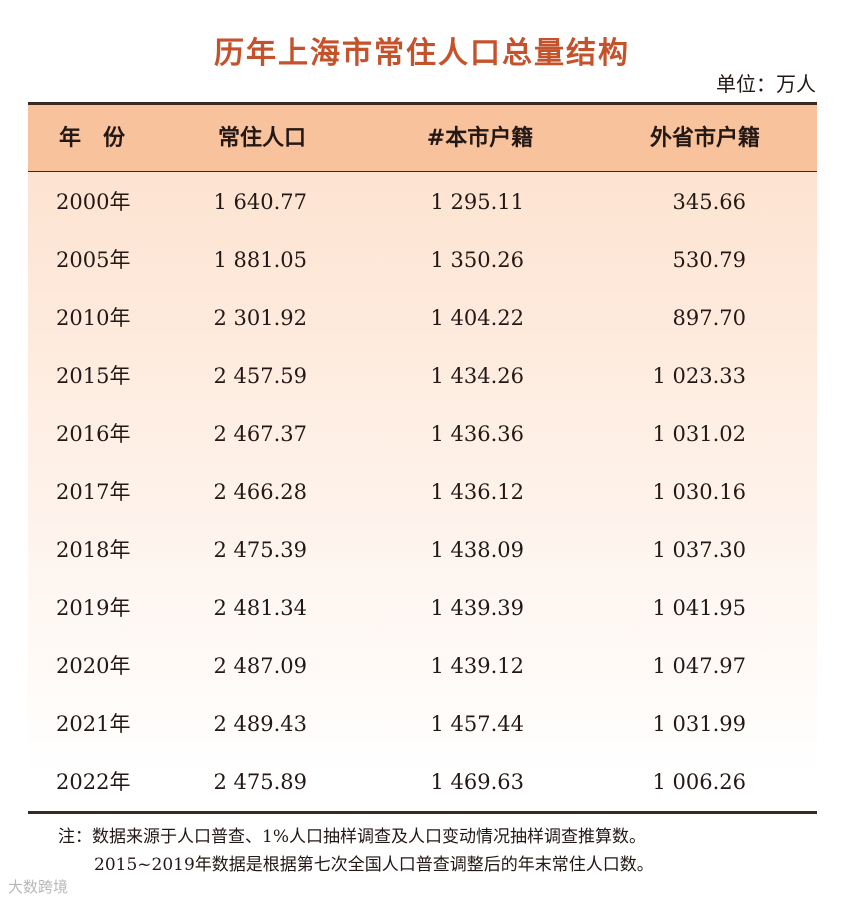 This screenshot has width=844, height=904. Describe the element at coordinates (260, 492) in the screenshot. I see `value-cell: 2 466.28` at that location.